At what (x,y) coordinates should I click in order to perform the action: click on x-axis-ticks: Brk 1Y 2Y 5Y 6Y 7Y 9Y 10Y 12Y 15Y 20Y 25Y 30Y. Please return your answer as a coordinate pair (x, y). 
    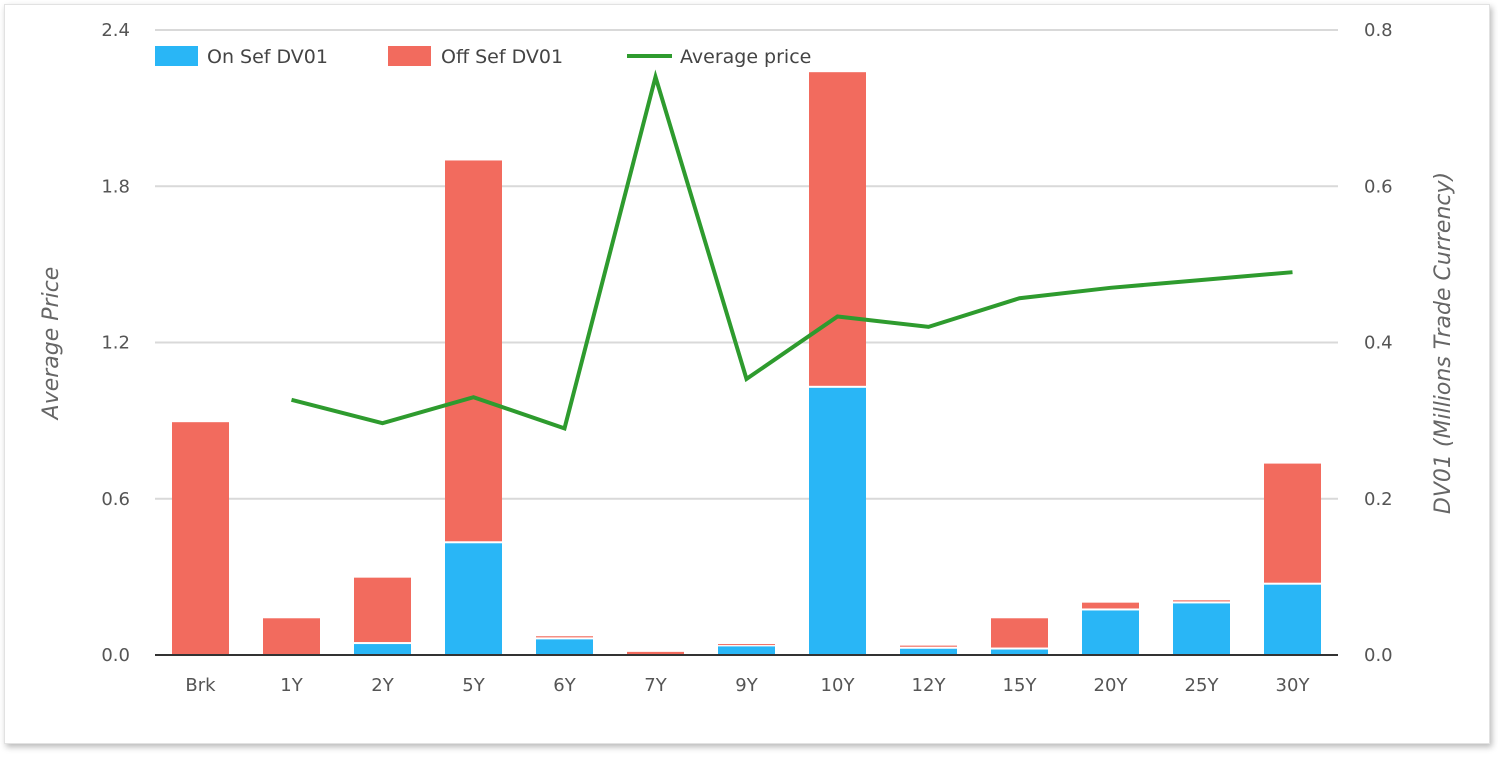
    Looking at the image, I should click on (747, 685).